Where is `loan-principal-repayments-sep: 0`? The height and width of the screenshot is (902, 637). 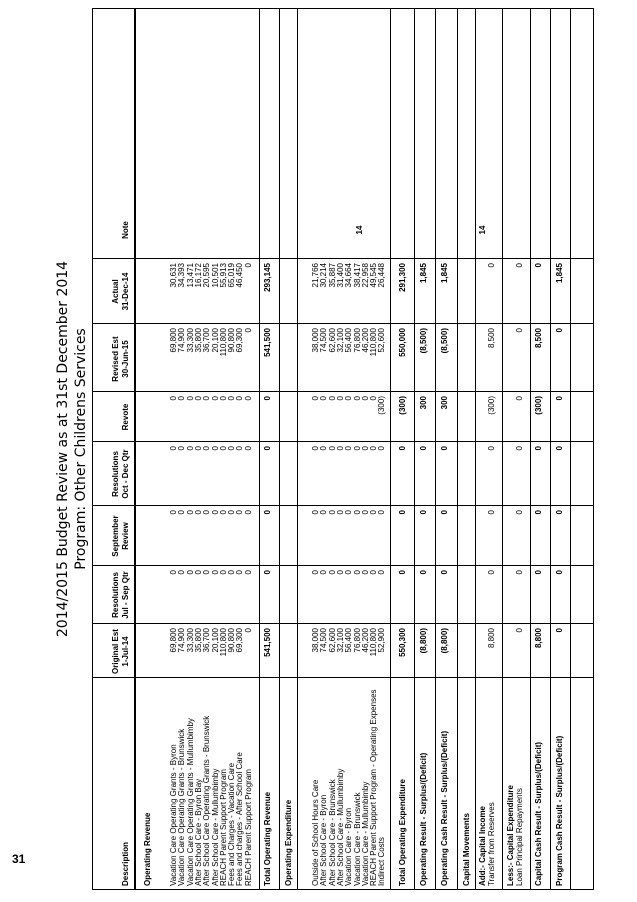
loan-principal-repayments-sep: 0 is located at coordinates (519, 512).